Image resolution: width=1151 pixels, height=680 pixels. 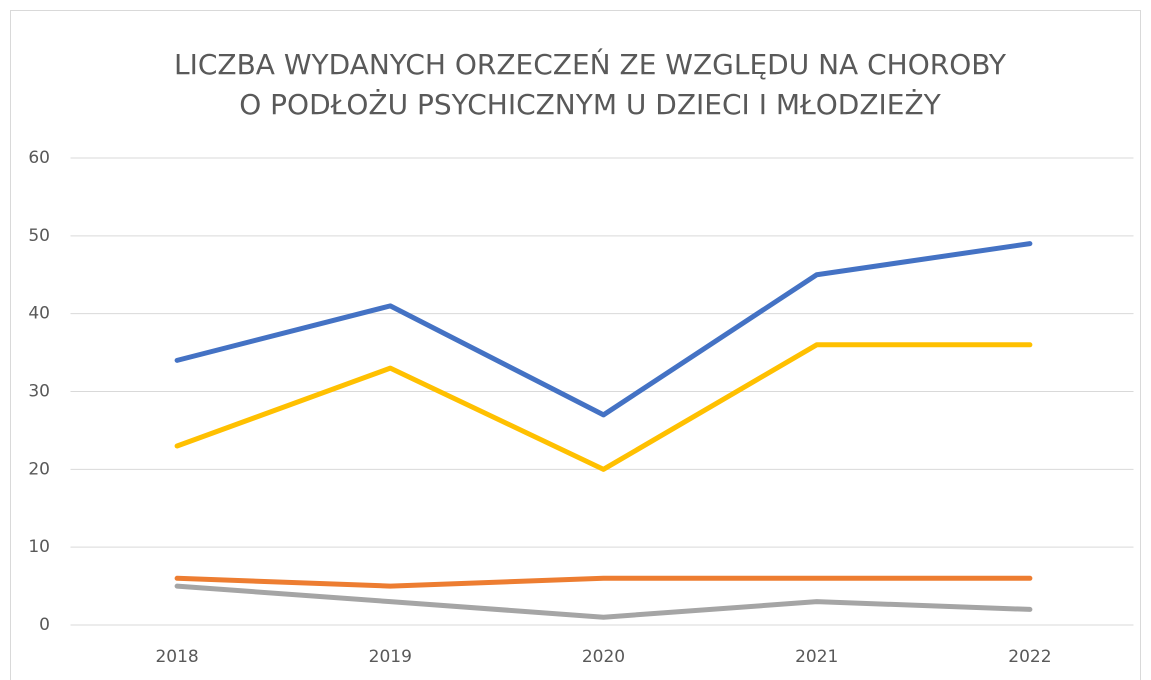 I want to click on y-tick-label: 20, so click(x=39, y=469).